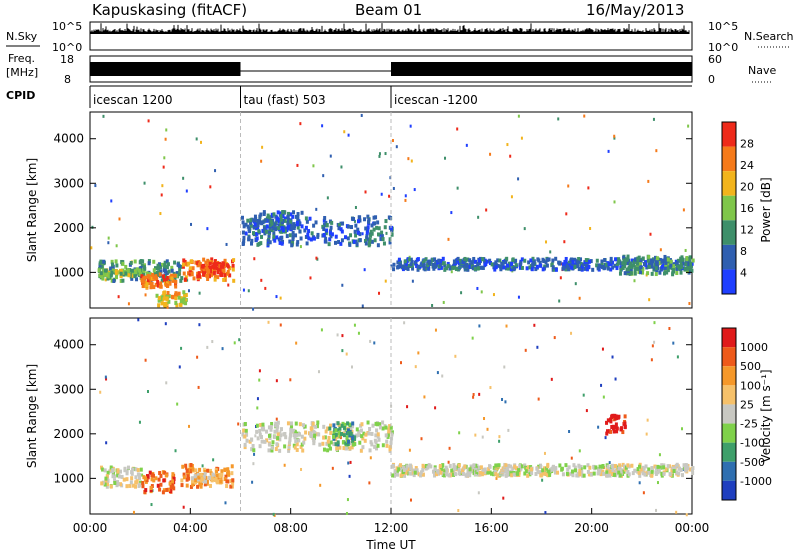 The image size is (800, 554). I want to click on cpid-program-label: icescan 1200, so click(132, 100).